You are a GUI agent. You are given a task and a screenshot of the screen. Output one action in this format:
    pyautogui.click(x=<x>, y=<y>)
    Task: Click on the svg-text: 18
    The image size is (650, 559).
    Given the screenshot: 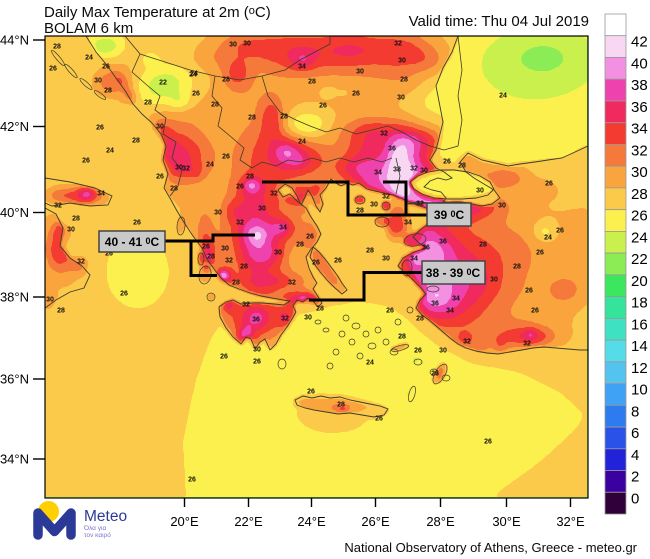 What is the action you would take?
    pyautogui.click(x=639, y=303)
    